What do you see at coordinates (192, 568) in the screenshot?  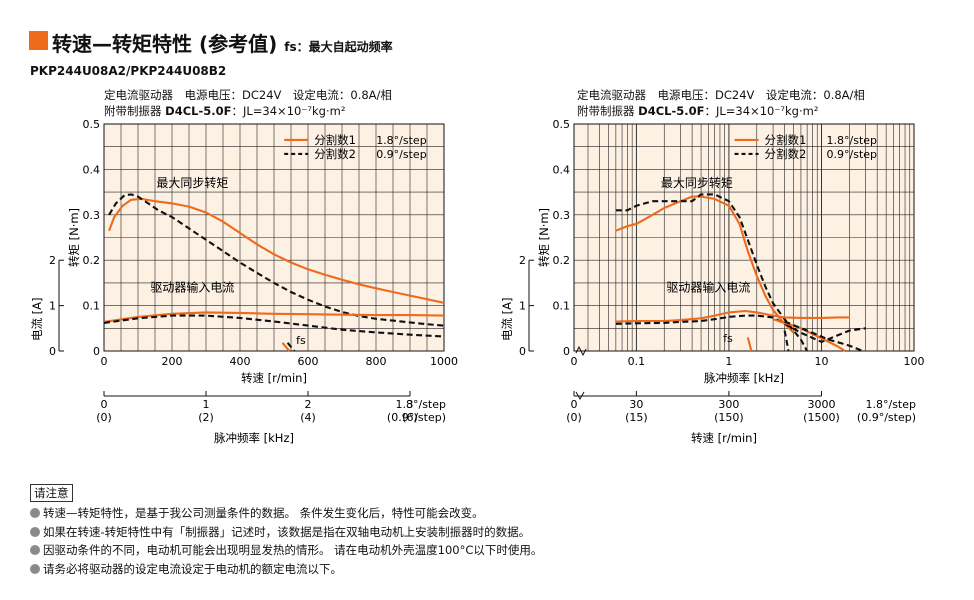 I see `note-text: 请务必将驱动器的设定电流设定于电动机的额定电流以下。` at bounding box center [192, 568].